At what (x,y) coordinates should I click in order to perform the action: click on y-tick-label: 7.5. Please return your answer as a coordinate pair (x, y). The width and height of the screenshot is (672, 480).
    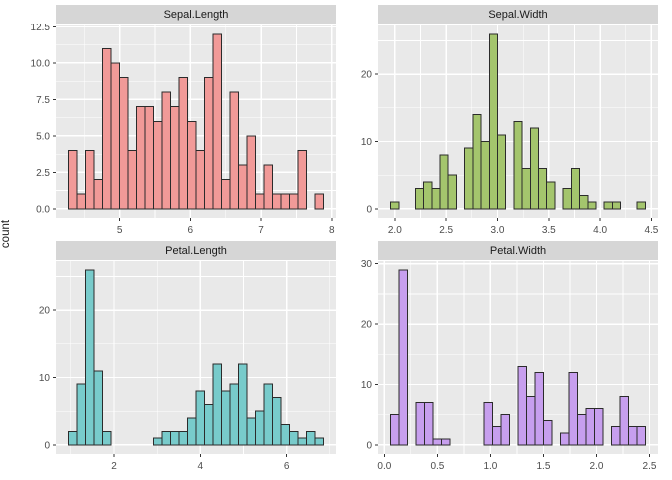
    Looking at the image, I should click on (43, 100).